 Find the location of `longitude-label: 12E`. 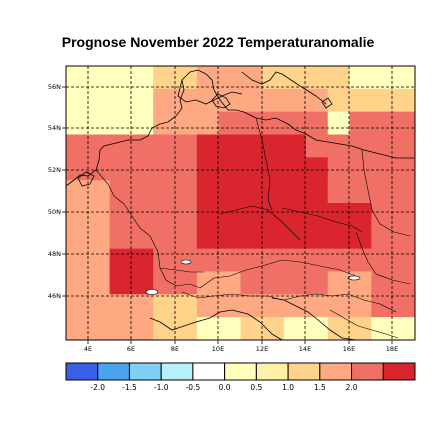

longitude-label: 12E is located at coordinates (262, 349).